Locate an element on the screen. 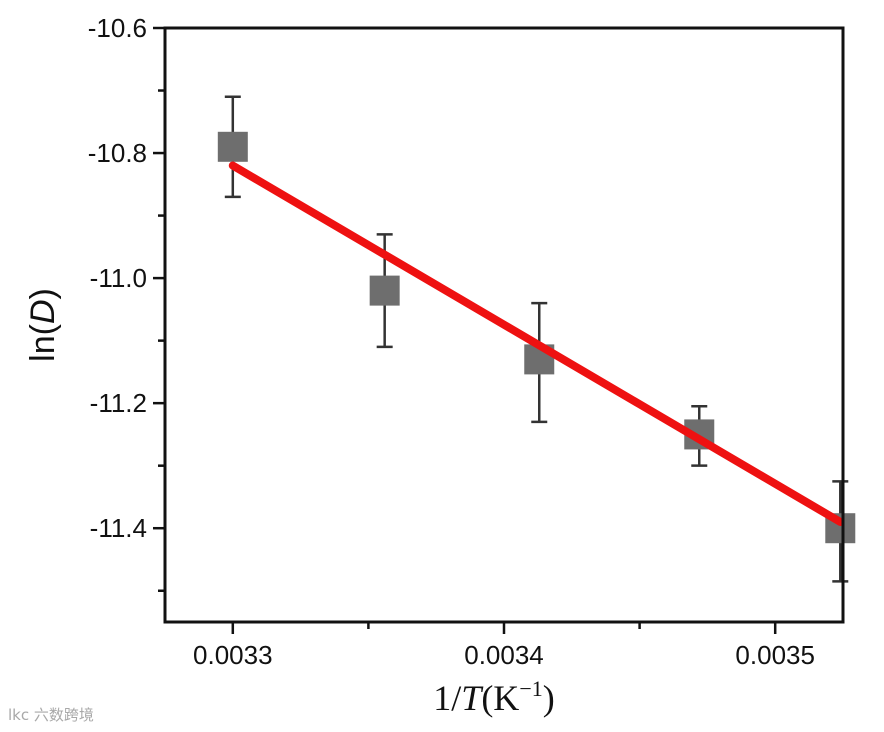 Image resolution: width=884 pixels, height=732 pixels. y-tick-label: -11.0 is located at coordinates (118, 278).